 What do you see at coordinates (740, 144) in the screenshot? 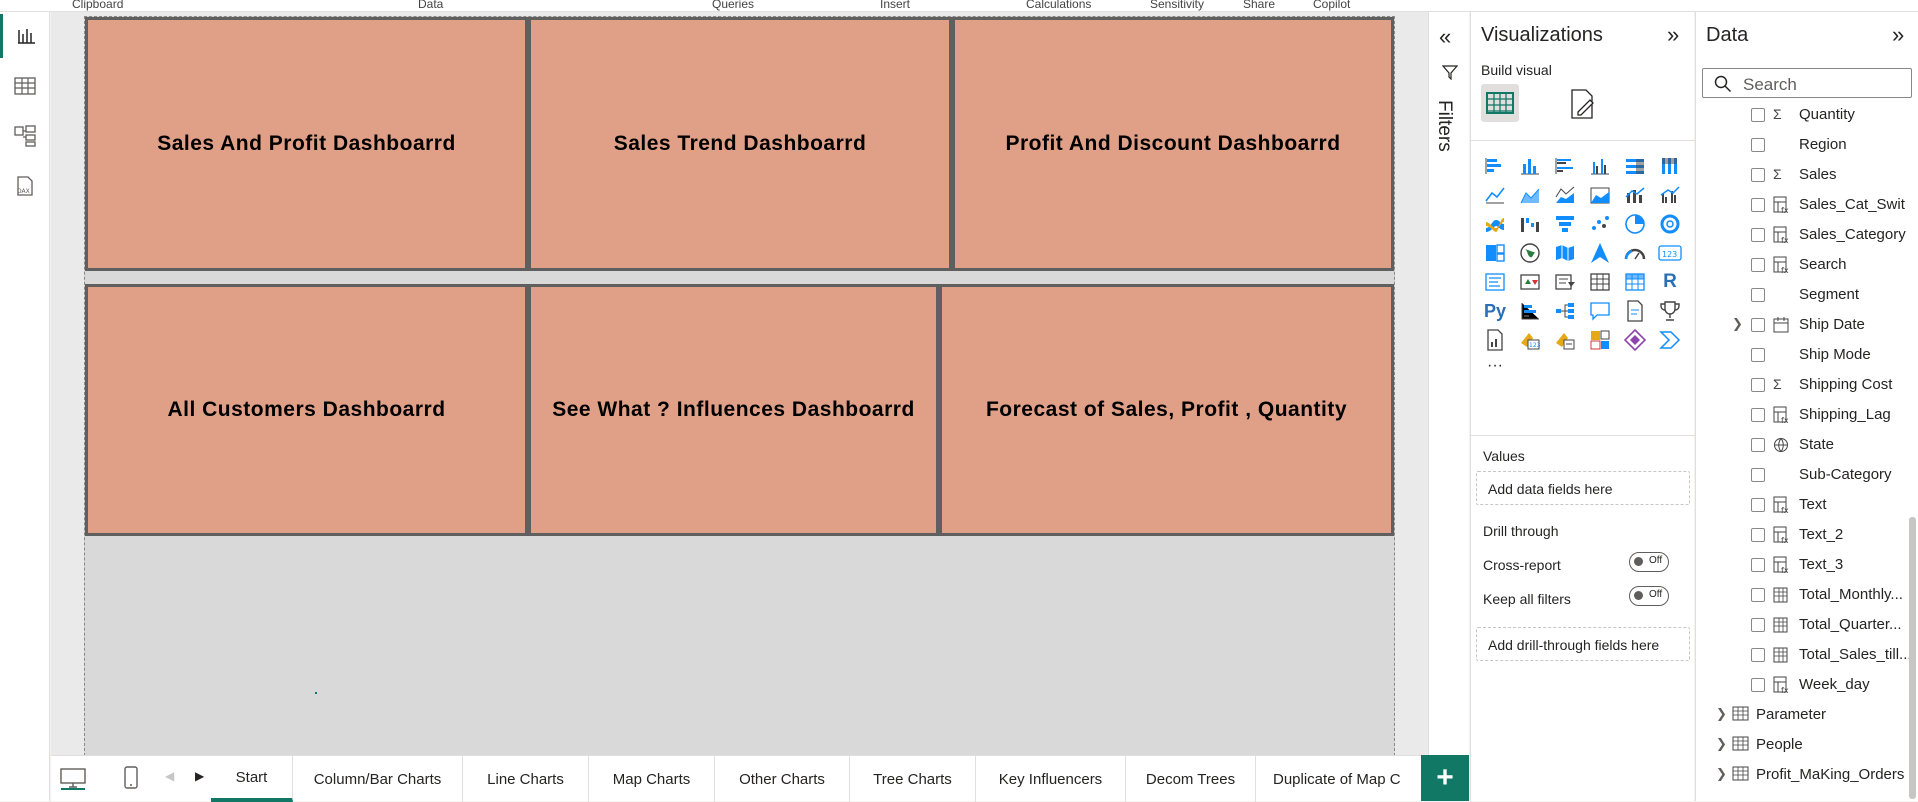
I see `tile-sales-trend: Sales Trend Dashboarrd` at bounding box center [740, 144].